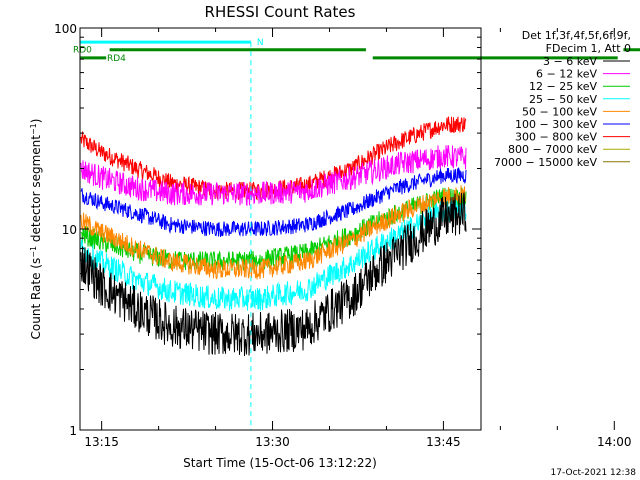 The width and height of the screenshot is (640, 480). I want to click on legend-header-decim: FDecim 1, Att 0, so click(588, 48).